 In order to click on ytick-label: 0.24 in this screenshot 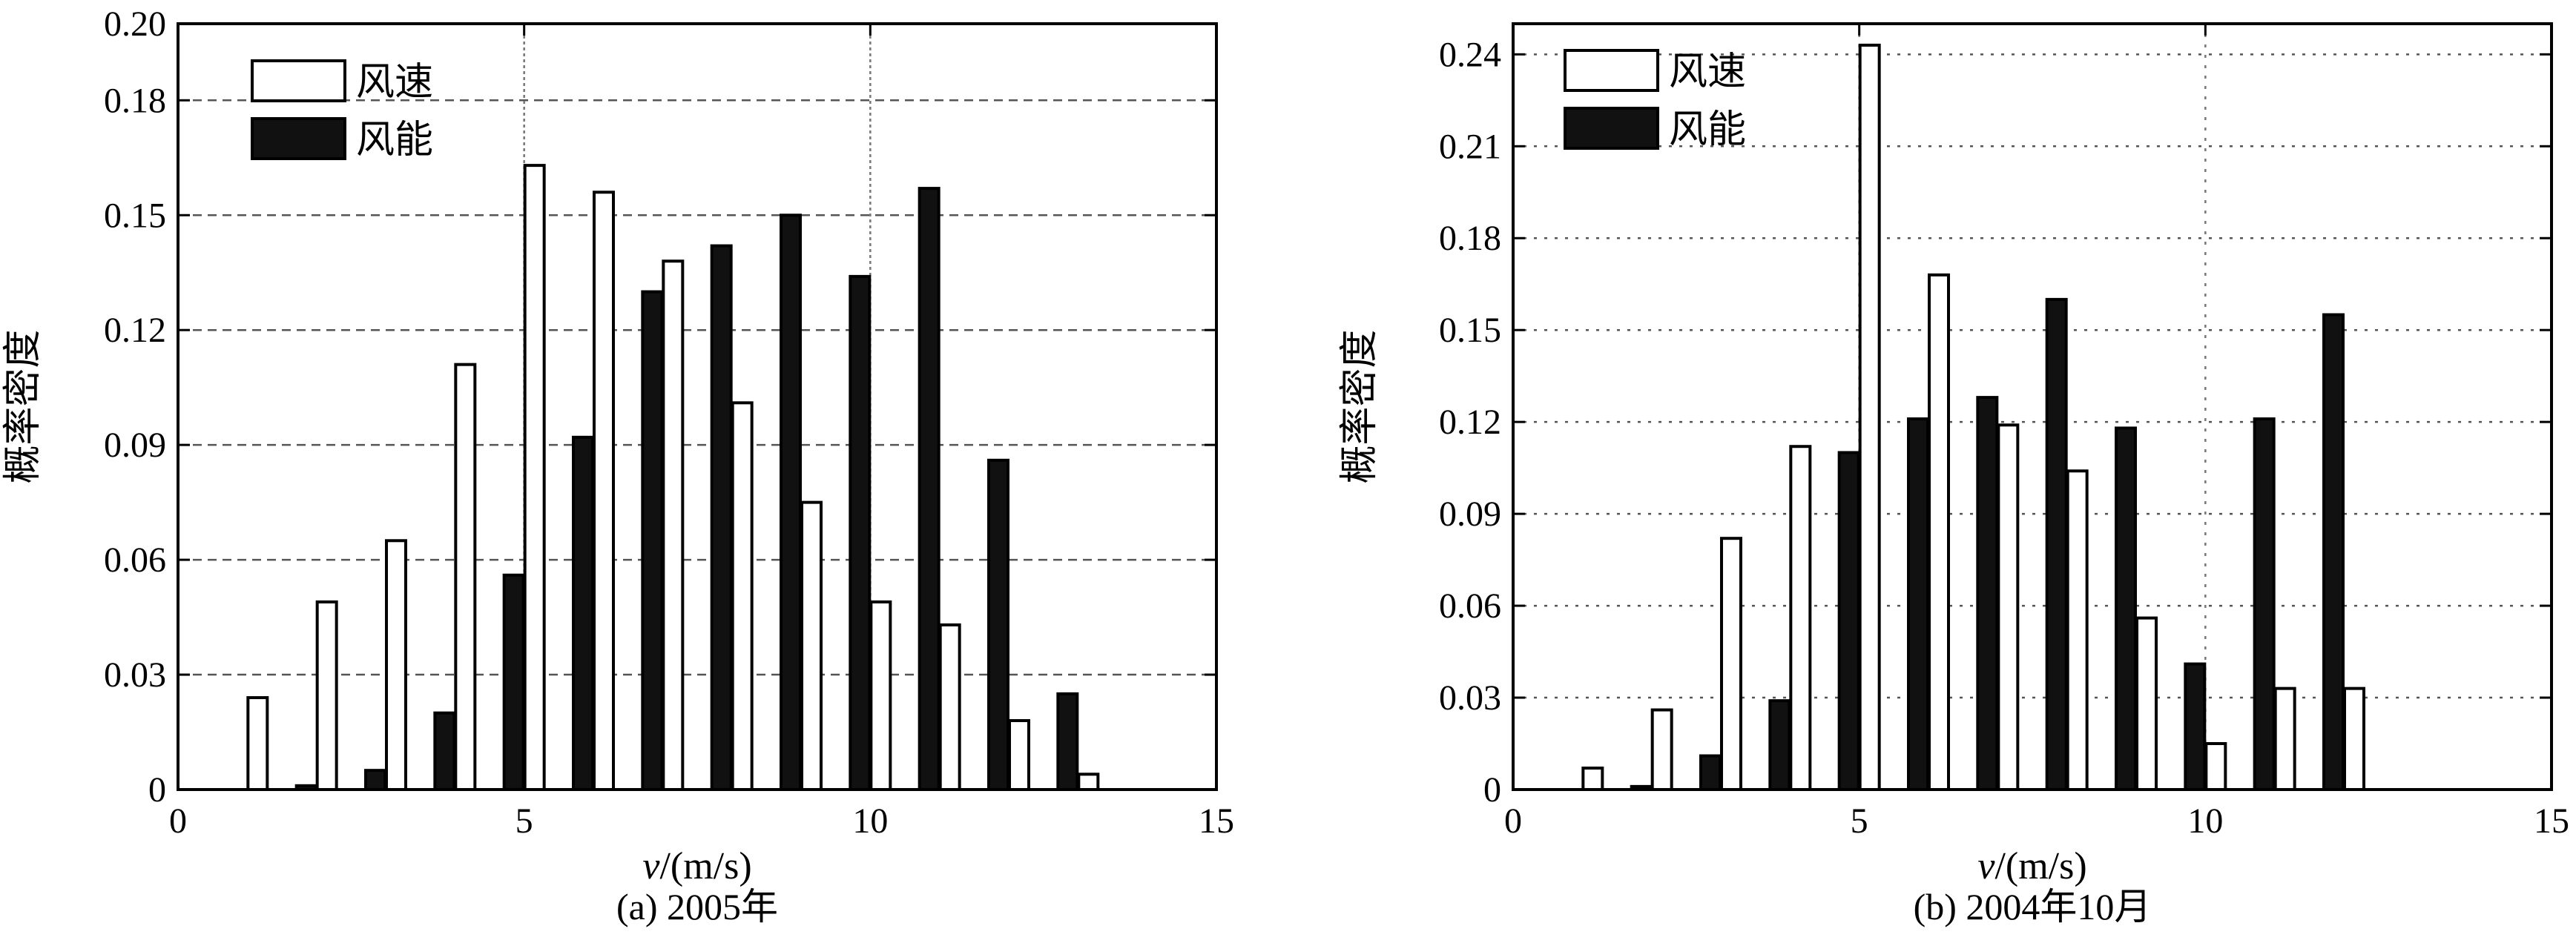, I will do `click(1470, 54)`.